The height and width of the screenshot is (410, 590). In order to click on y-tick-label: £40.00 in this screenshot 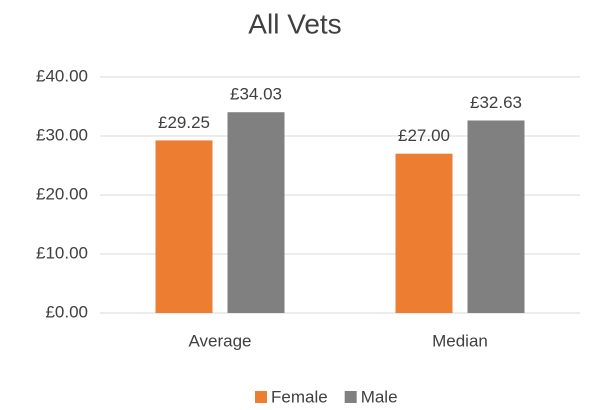, I will do `click(62, 75)`.